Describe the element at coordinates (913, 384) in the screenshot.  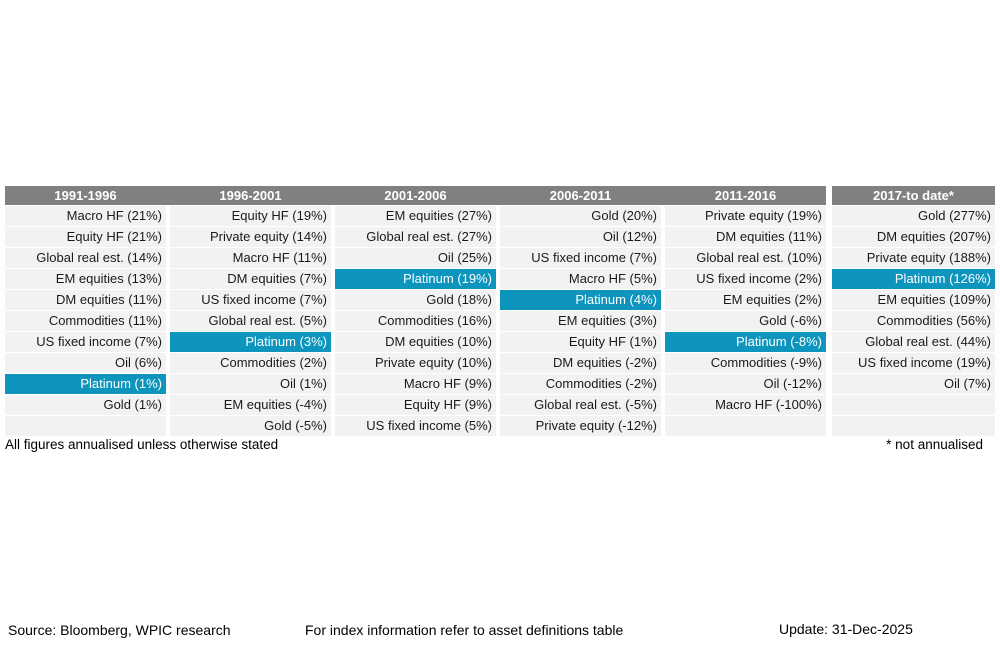
I see `asset-cell: Oil (7%)` at that location.